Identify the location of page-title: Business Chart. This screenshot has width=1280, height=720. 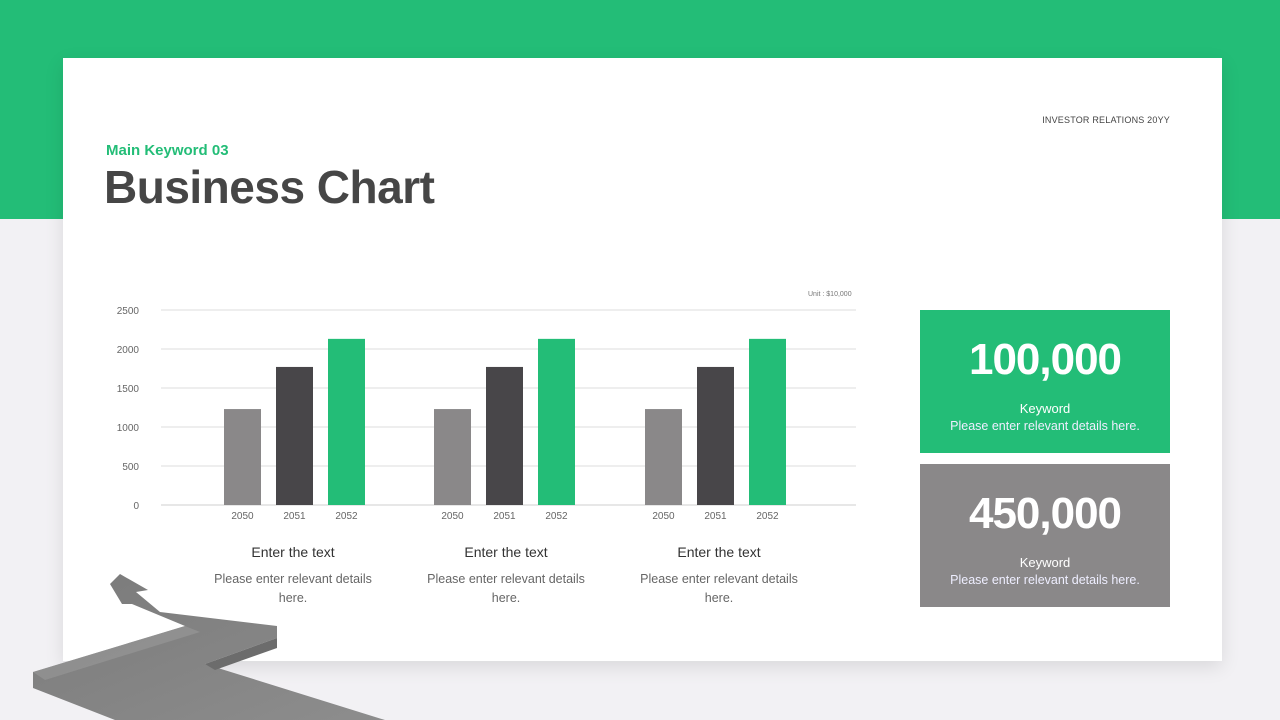
(269, 187).